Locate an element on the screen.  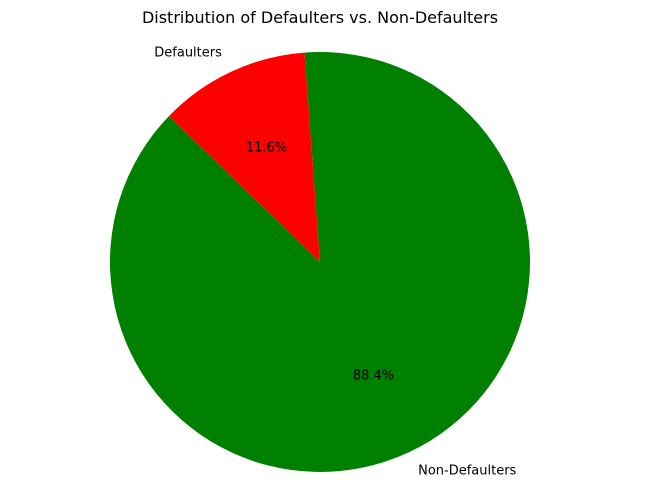
percent-label-non-defaulters: 88.4% is located at coordinates (373, 376).